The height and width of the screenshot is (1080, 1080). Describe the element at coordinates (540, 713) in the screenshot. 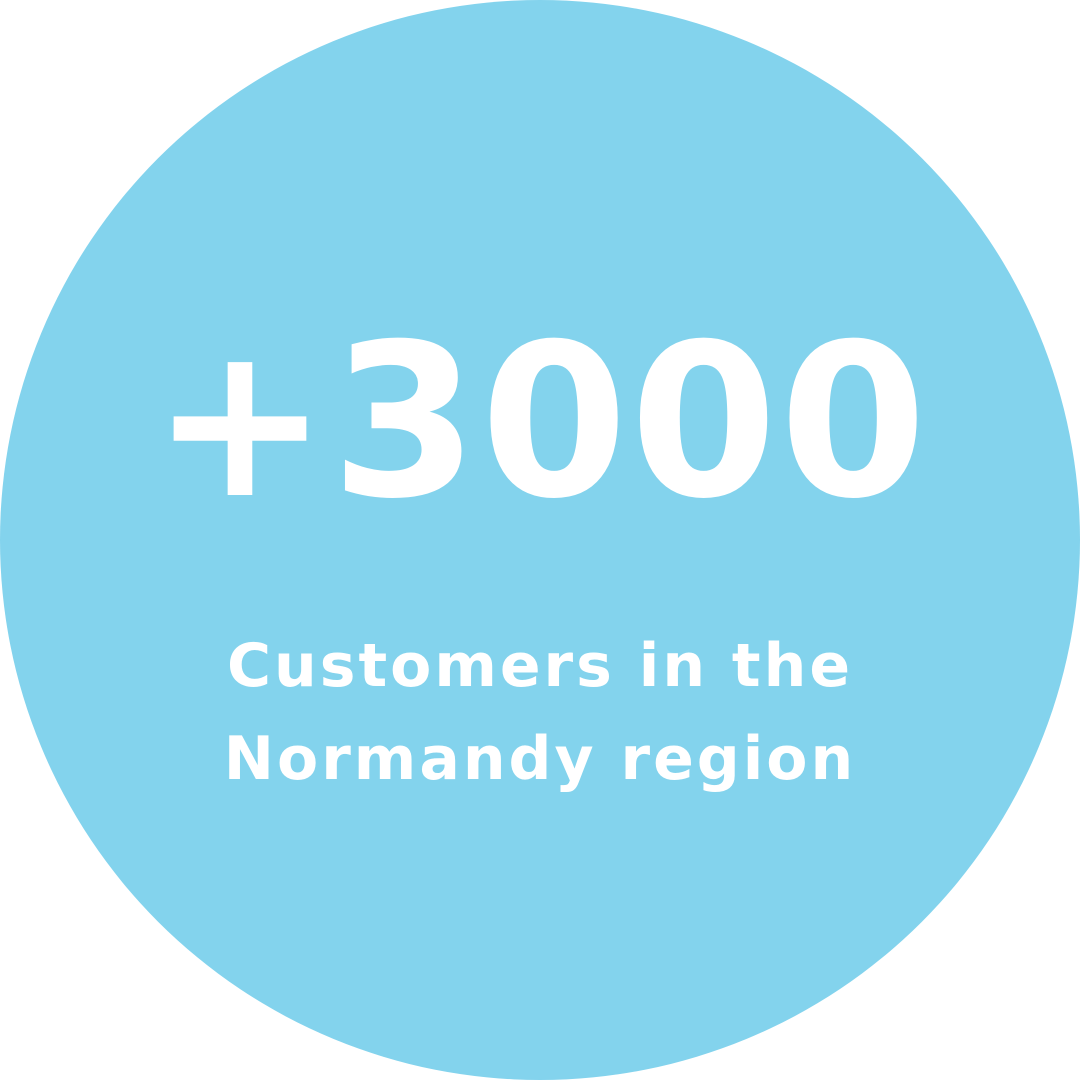

I see `stat-caption: Customers in the Normandy region` at that location.